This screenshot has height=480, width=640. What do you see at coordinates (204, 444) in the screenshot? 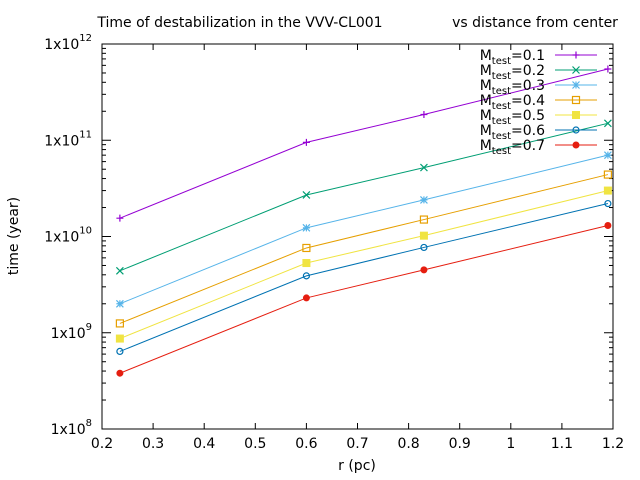
I see `x-tick-label: 0.4` at bounding box center [204, 444].